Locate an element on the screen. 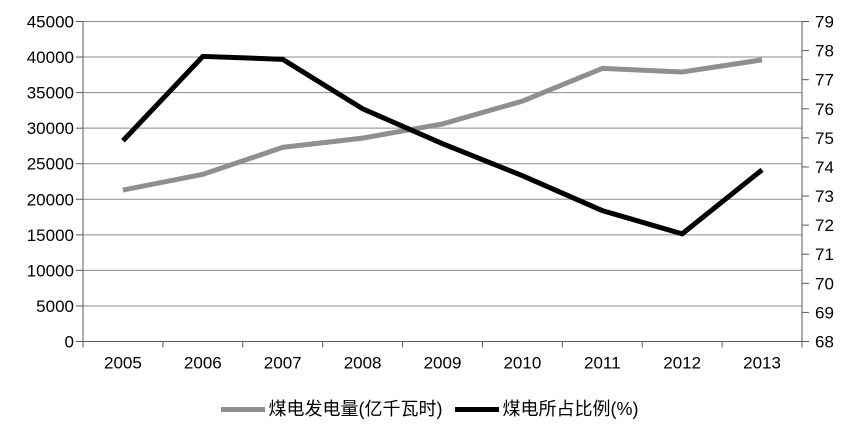  right-axis-tick-label: 77 is located at coordinates (824, 80).